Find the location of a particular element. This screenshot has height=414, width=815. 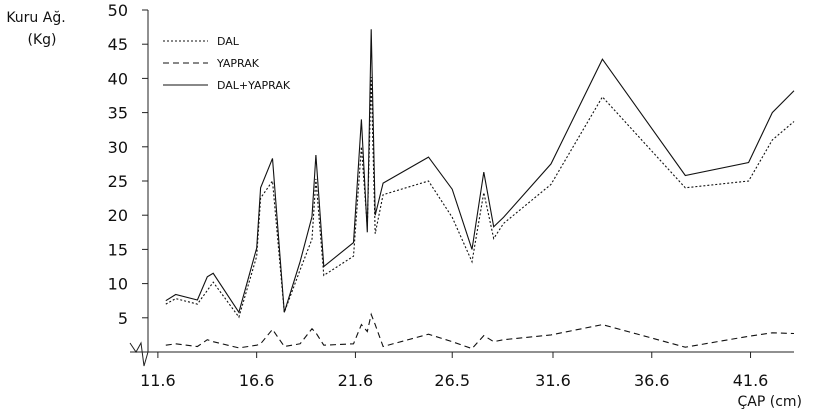

legend-label: DAL is located at coordinates (228, 41).